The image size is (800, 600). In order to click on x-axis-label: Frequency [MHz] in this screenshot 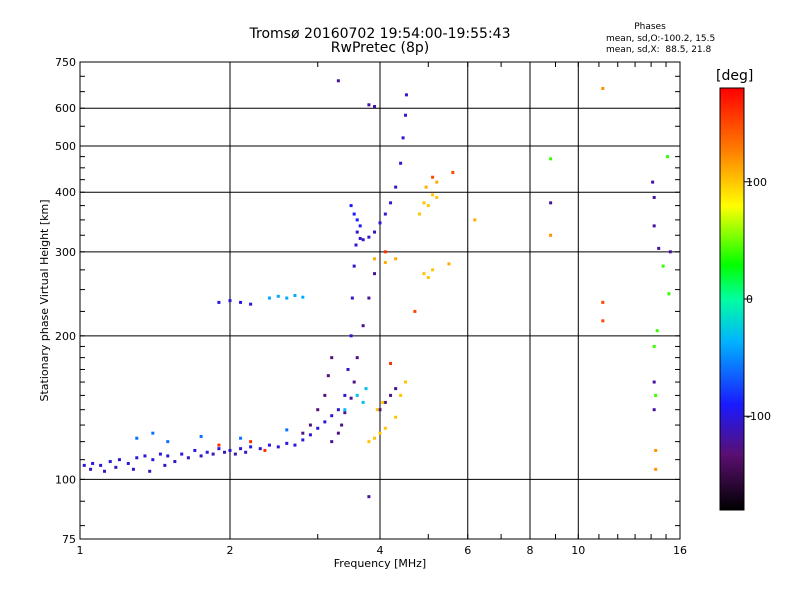, I will do `click(380, 563)`.